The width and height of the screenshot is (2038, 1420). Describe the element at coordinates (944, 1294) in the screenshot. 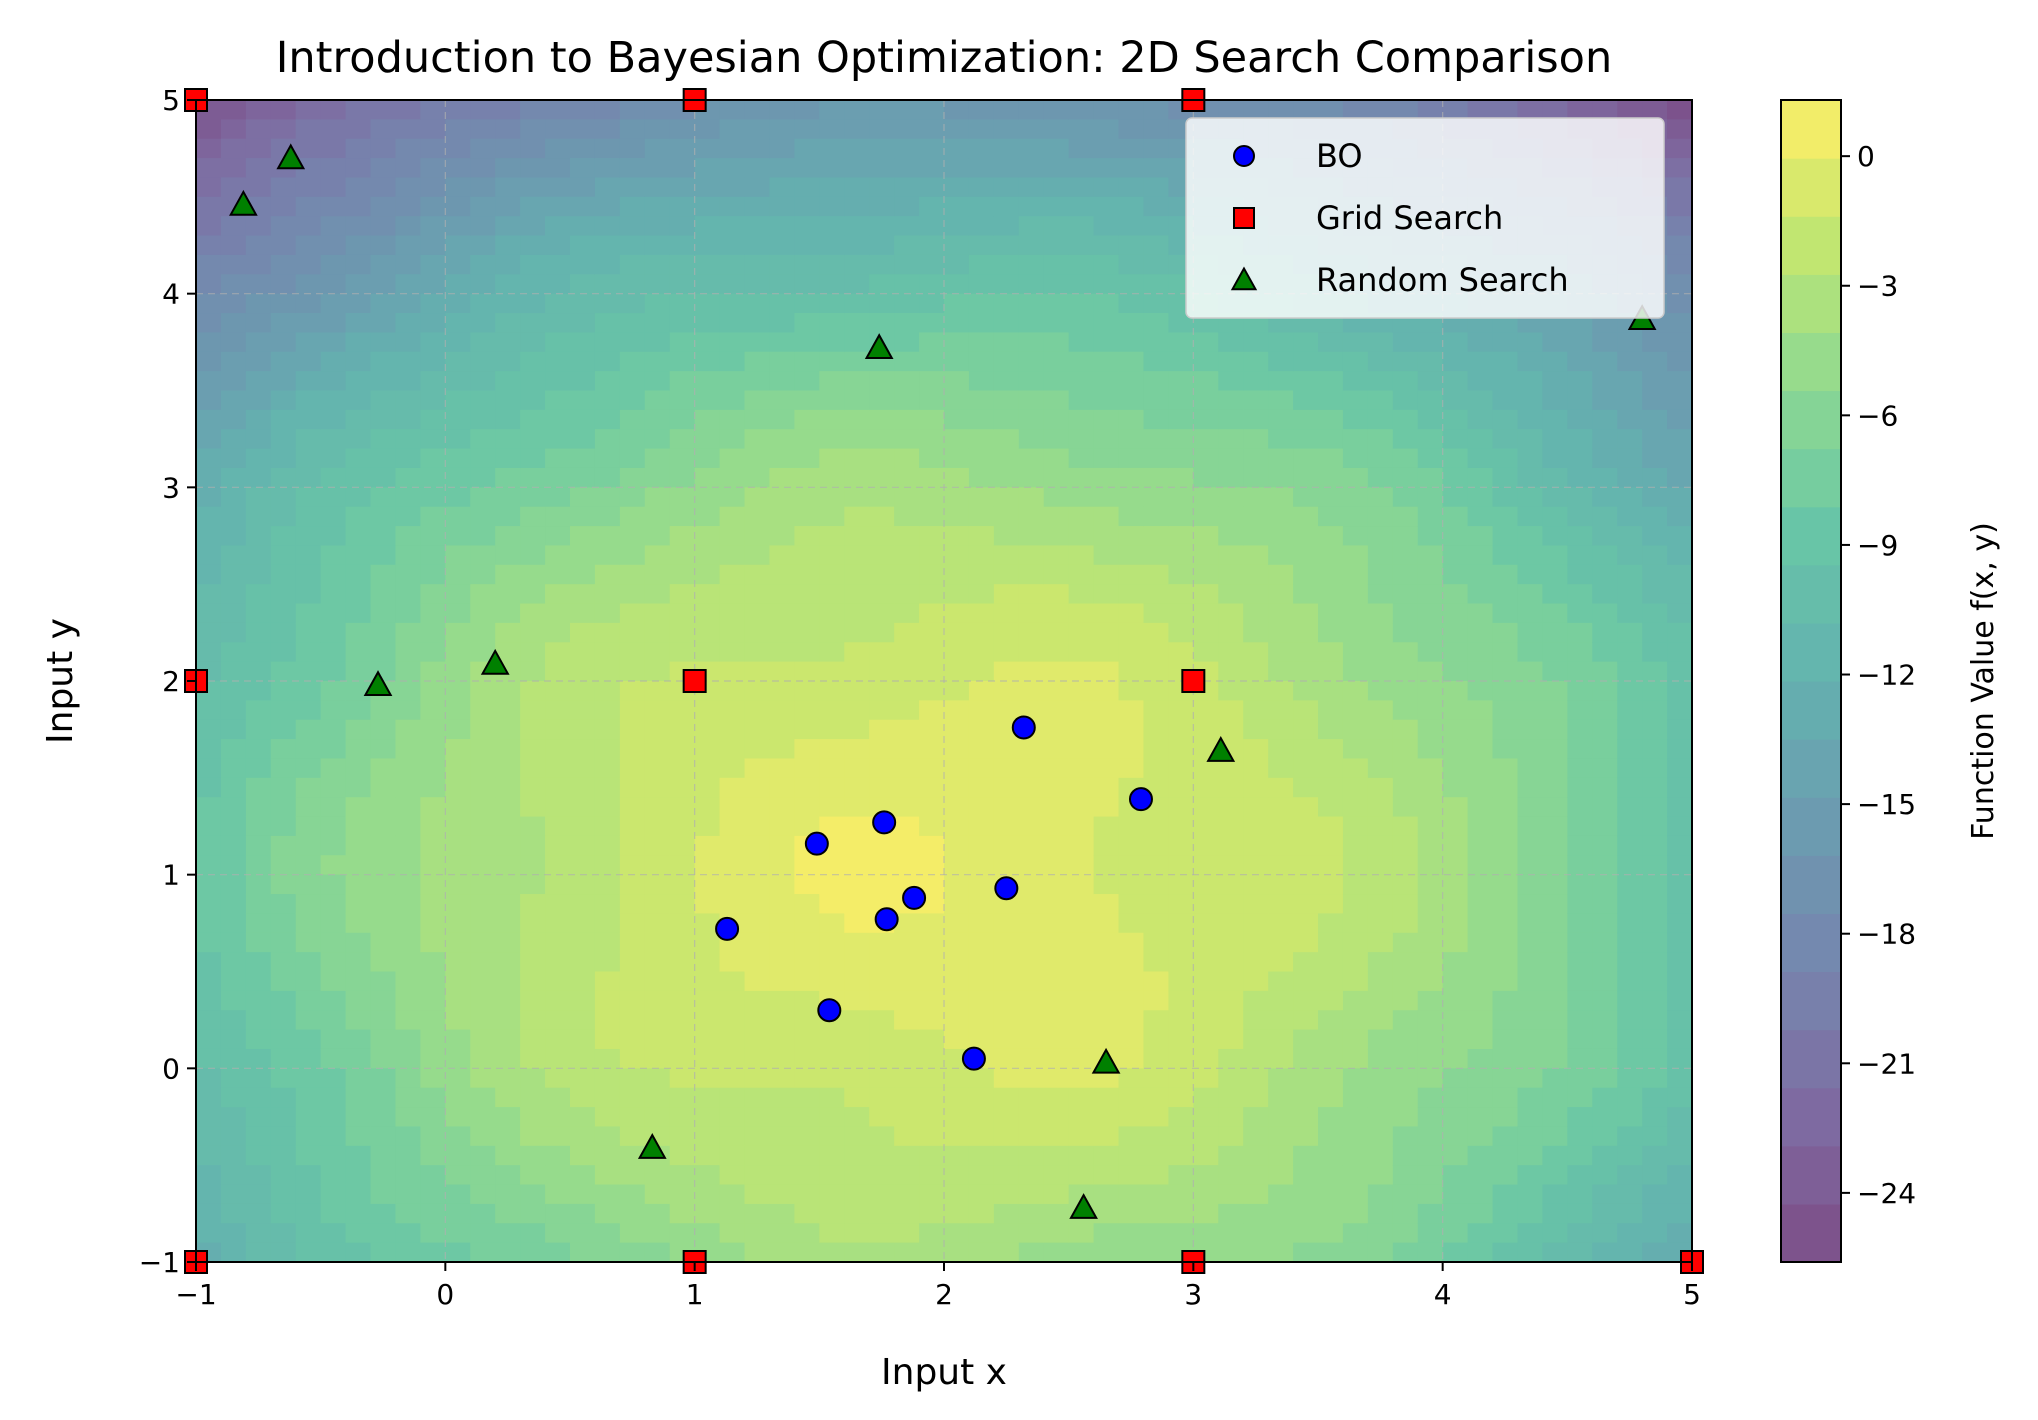

I see `x-tick-label: 2` at that location.